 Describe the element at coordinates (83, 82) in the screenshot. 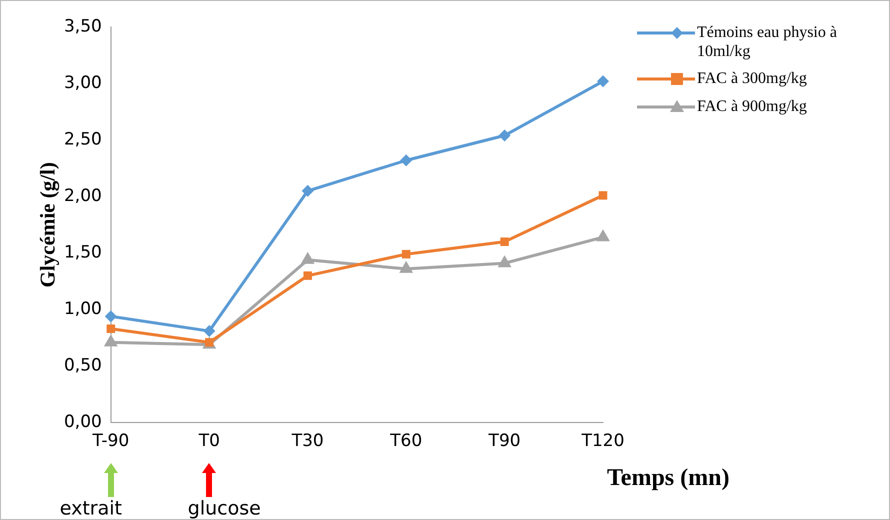

I see `y-tick-label: 3,00` at that location.